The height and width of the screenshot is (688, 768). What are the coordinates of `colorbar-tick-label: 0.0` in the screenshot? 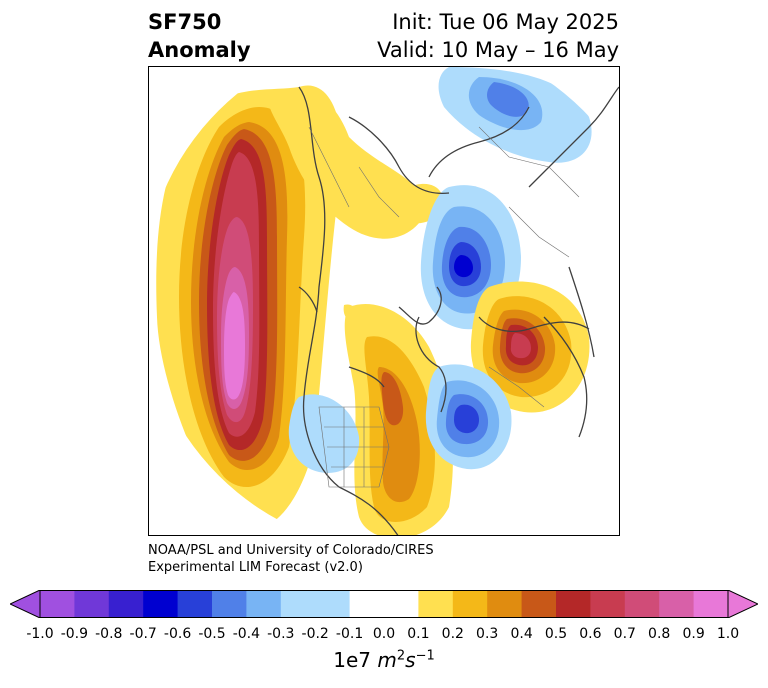 It's located at (384, 634).